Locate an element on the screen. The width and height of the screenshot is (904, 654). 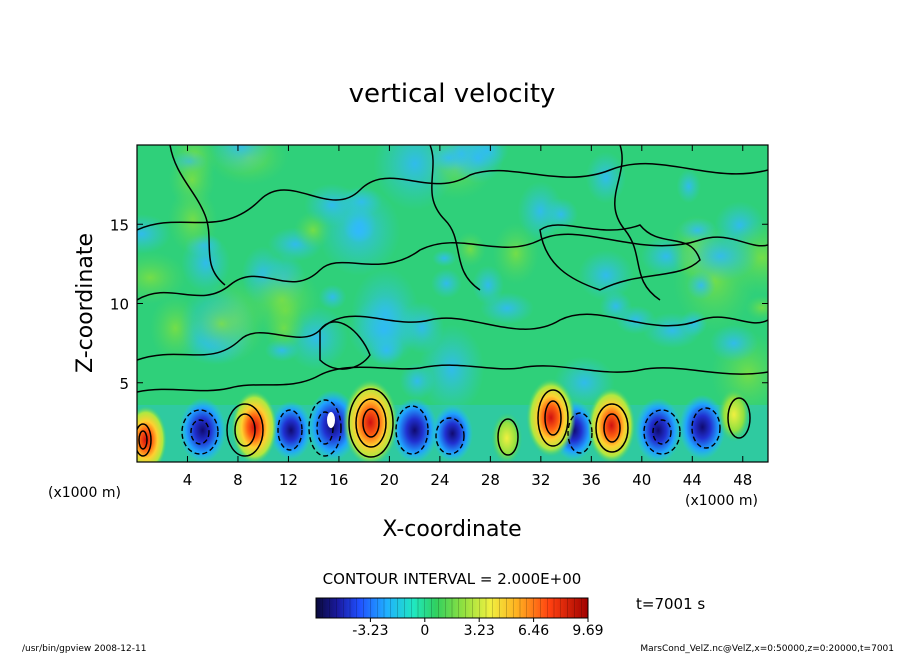
x-tick-label: 24 is located at coordinates (439, 480).